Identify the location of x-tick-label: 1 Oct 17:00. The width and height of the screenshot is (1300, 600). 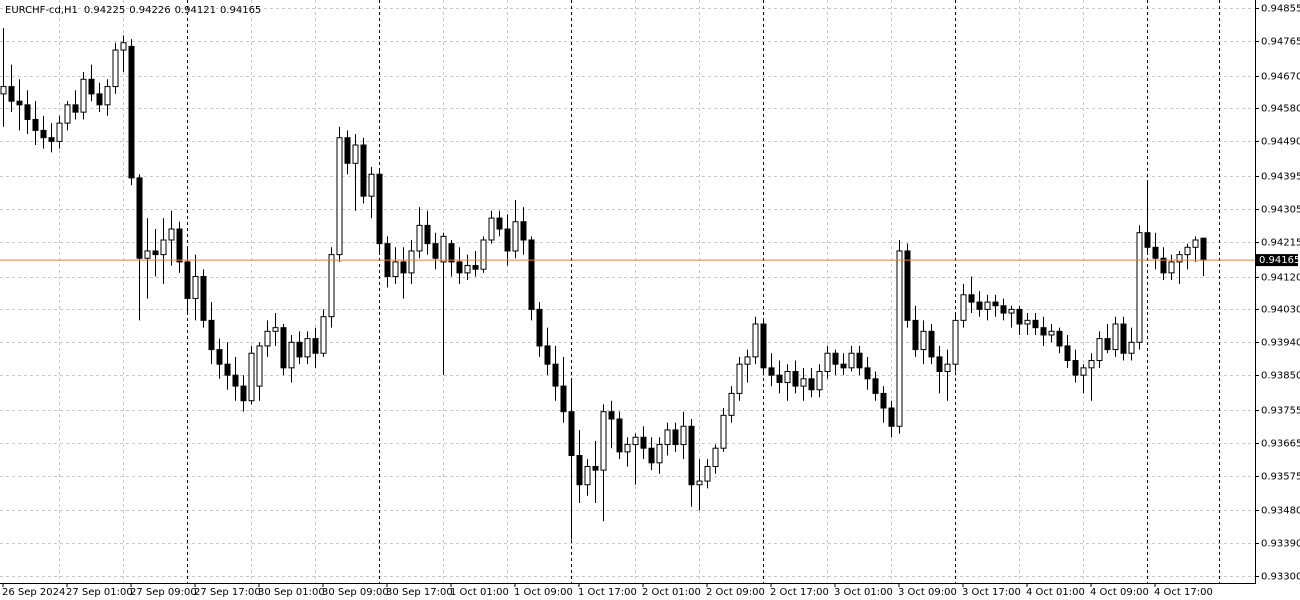
(607, 592).